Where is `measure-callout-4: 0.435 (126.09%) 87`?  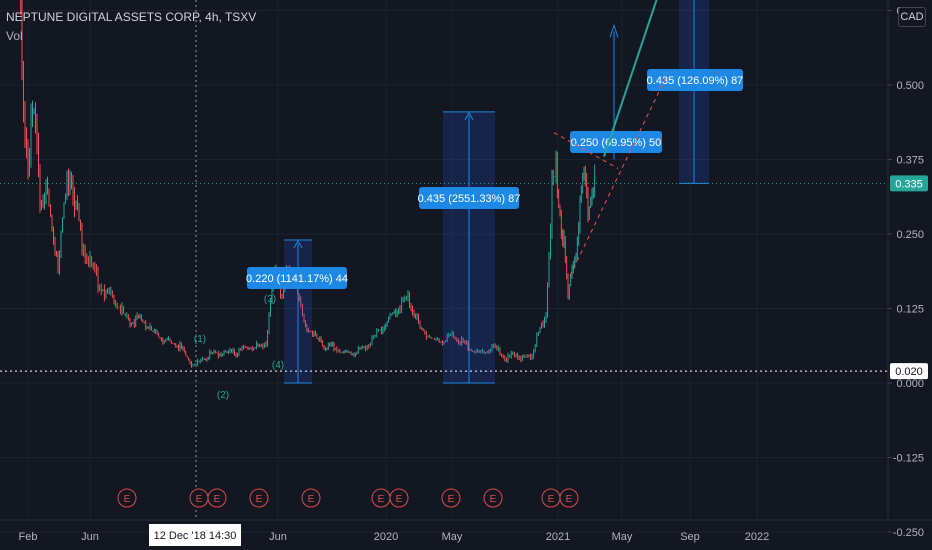
measure-callout-4: 0.435 (126.09%) 87 is located at coordinates (695, 80).